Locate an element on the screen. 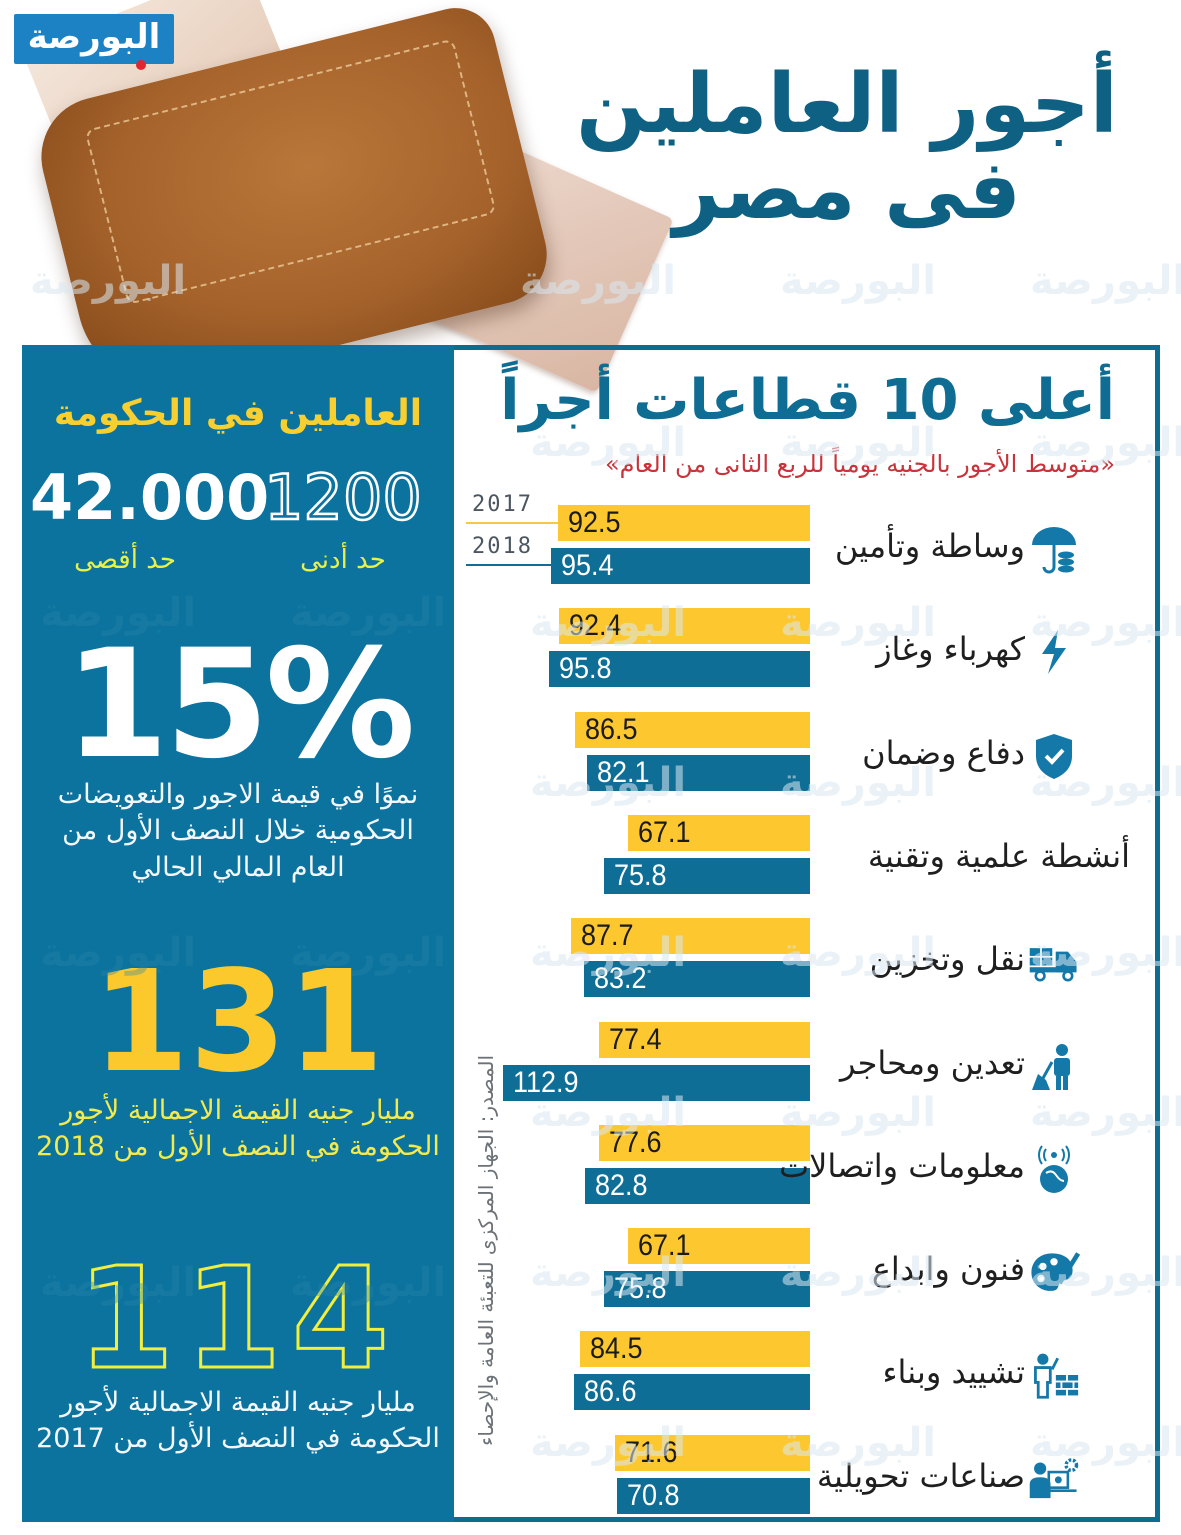 The image size is (1181, 1535). bar-2017: 87.7 is located at coordinates (690, 936).